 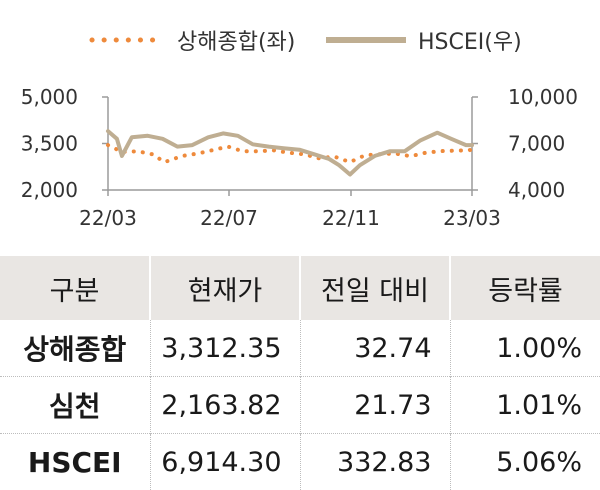 What do you see at coordinates (290, 152) in the screenshot?
I see `series-lines` at bounding box center [290, 152].